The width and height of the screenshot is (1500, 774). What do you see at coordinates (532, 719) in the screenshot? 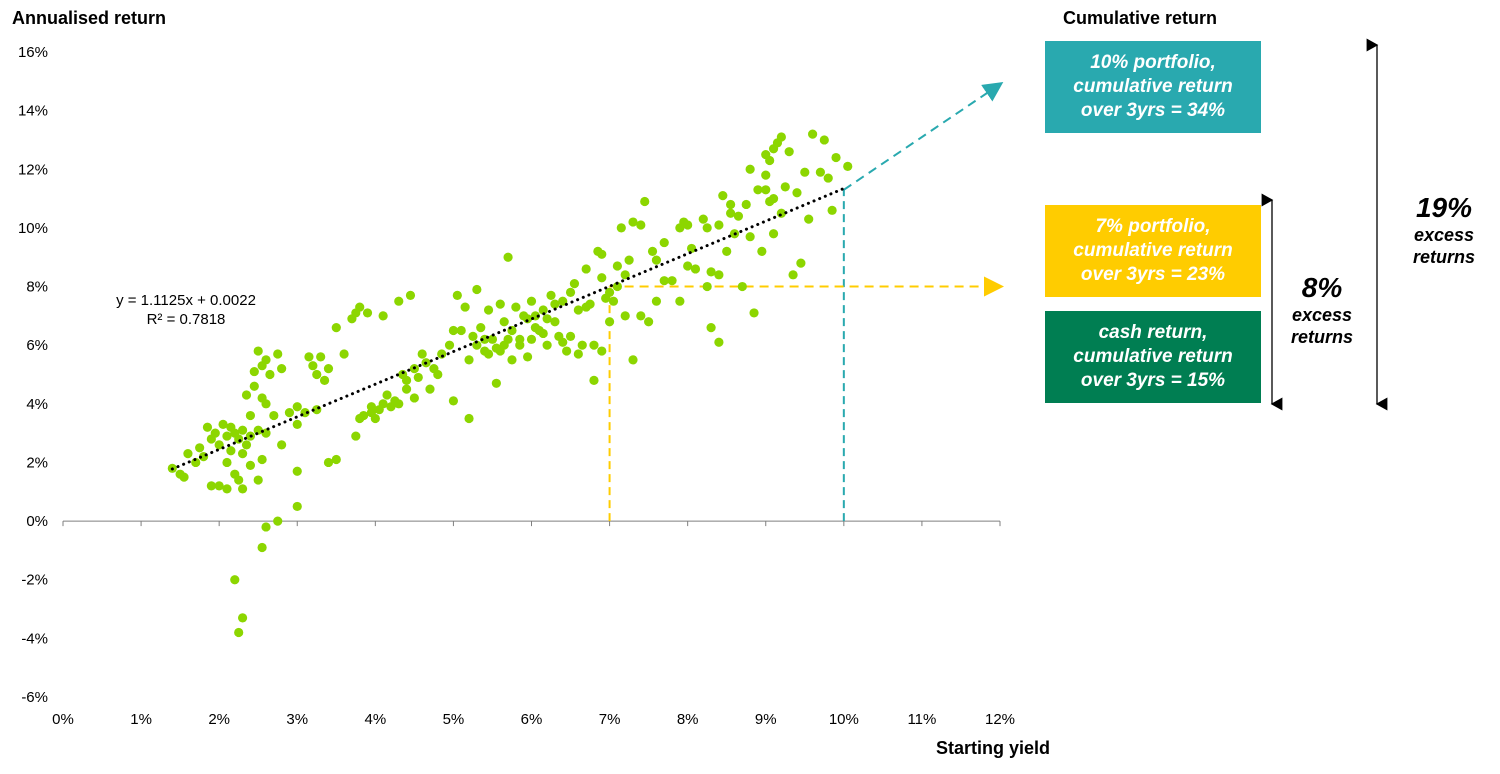
I see `x-tick-label: 6%` at bounding box center [532, 719].